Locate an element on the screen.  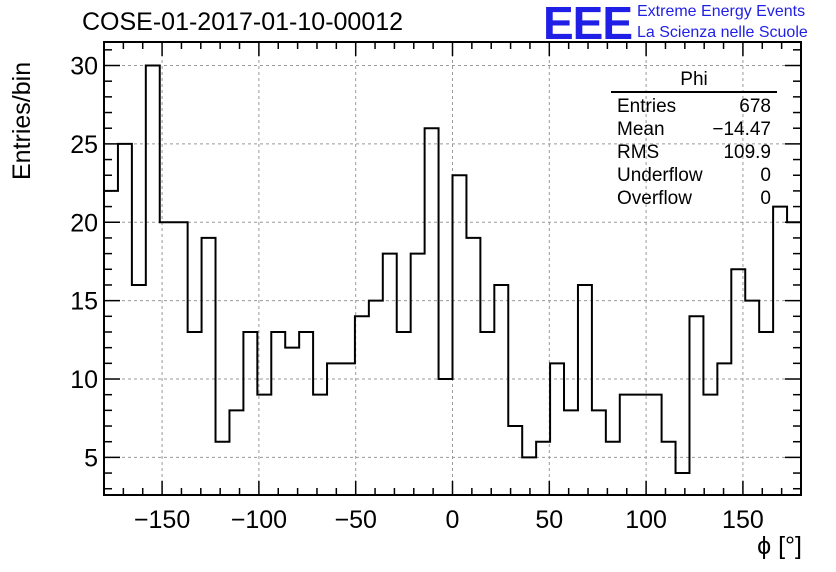
logo-line-2: La Scienza nelle Scuole is located at coordinates (722, 32).